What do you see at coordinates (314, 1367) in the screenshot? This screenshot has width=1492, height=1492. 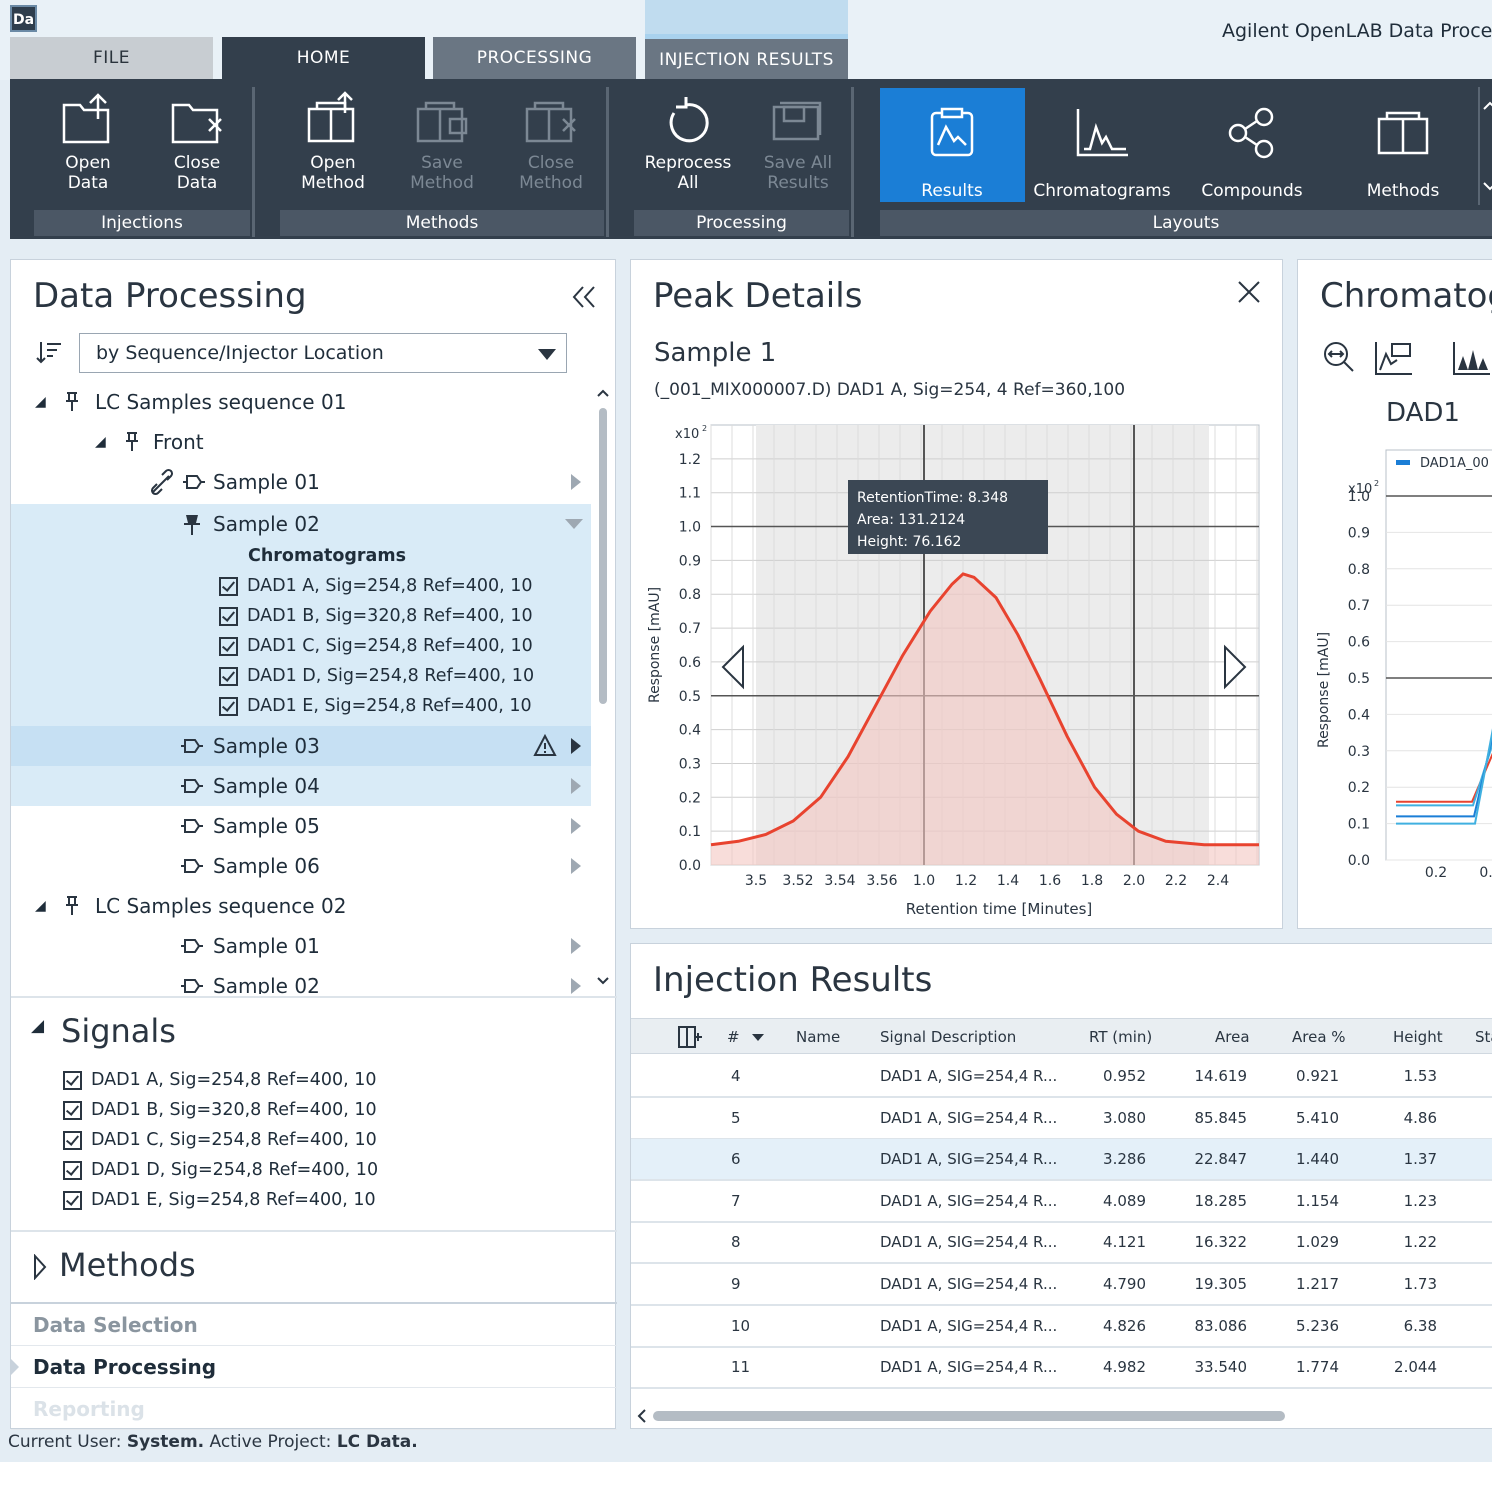 I see `nav-data-processing: Data Processing` at bounding box center [314, 1367].